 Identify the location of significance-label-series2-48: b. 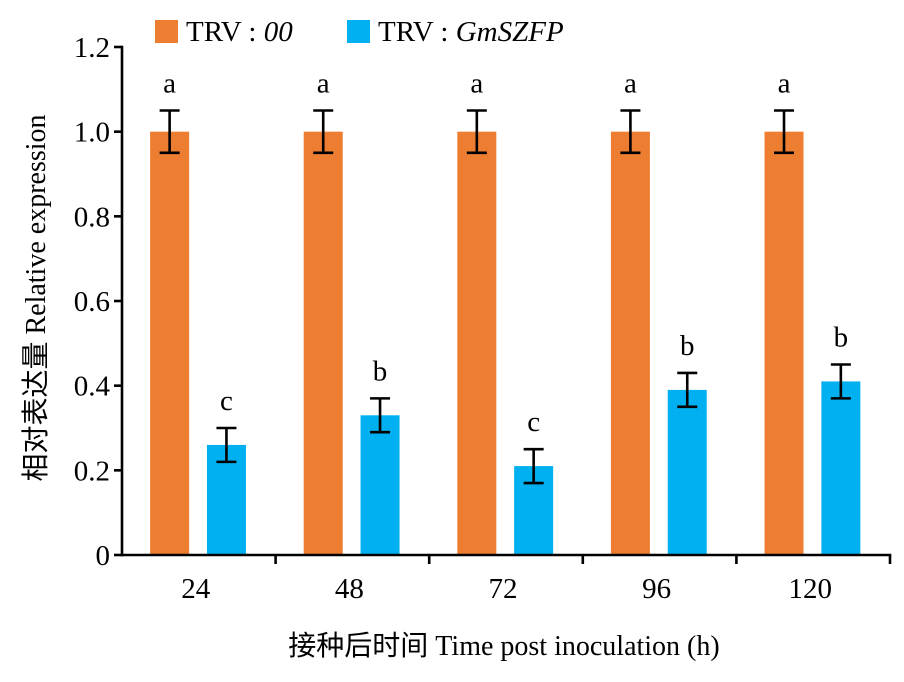
(380, 371).